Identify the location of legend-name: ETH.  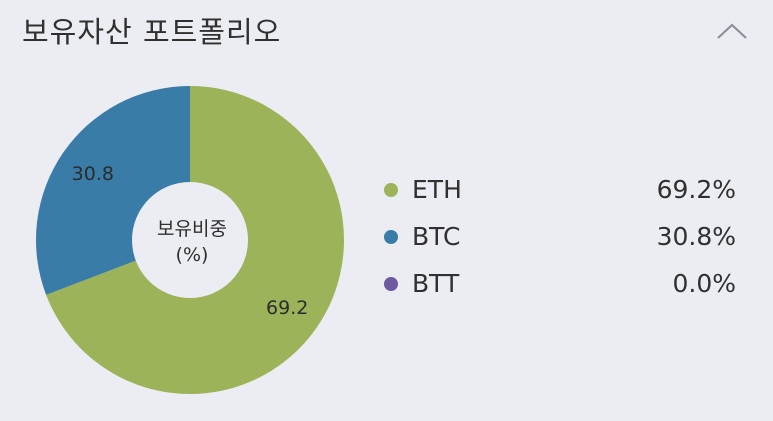
(437, 189).